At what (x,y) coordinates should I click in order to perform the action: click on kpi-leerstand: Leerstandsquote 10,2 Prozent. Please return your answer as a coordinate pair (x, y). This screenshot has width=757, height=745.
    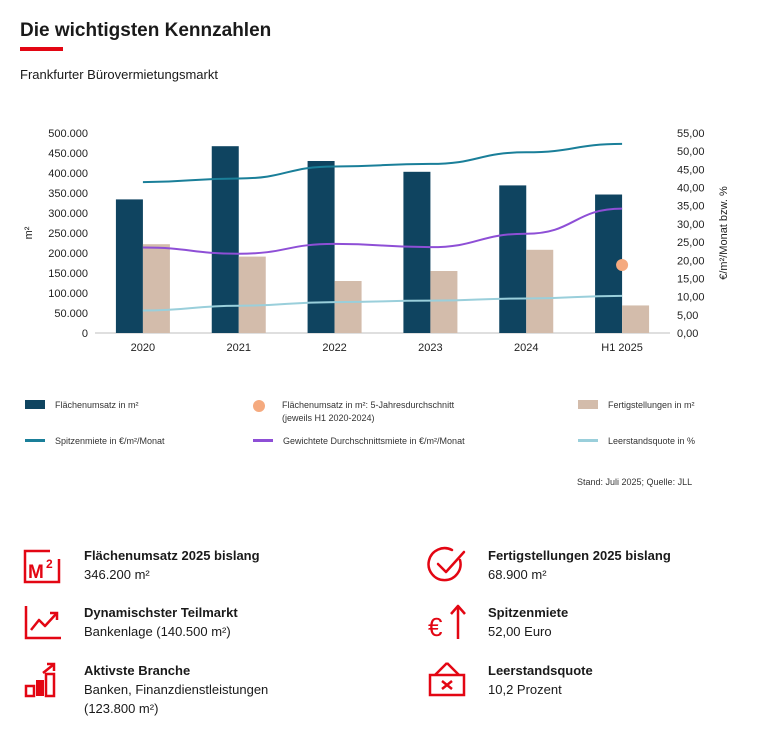
    Looking at the image, I should click on (509, 680).